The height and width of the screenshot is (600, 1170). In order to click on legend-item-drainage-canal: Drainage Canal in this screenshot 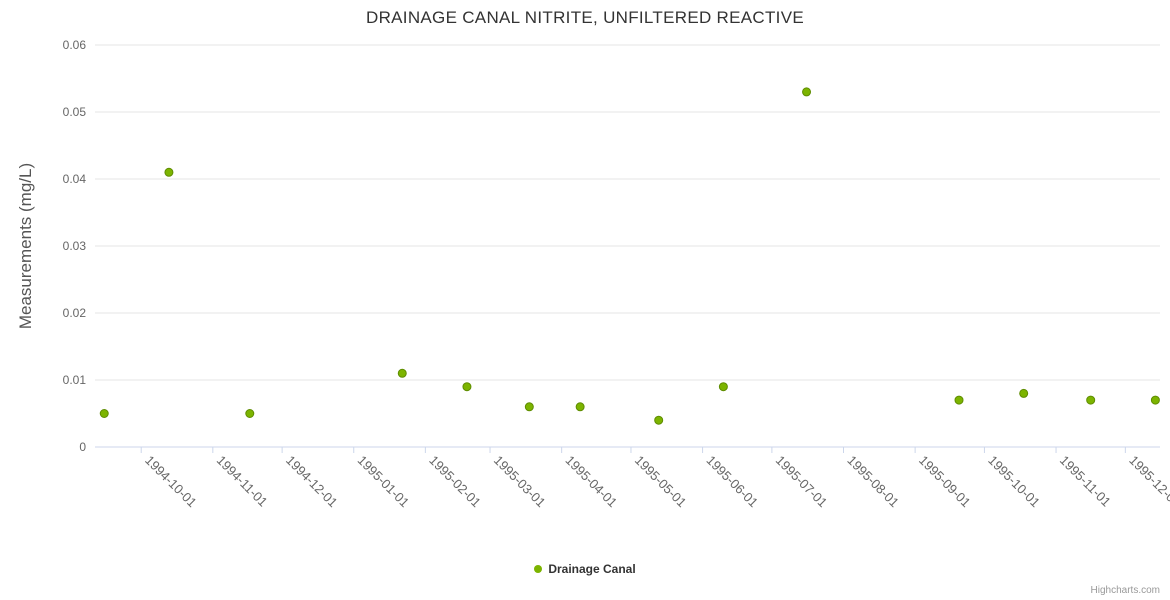, I will do `click(585, 569)`.